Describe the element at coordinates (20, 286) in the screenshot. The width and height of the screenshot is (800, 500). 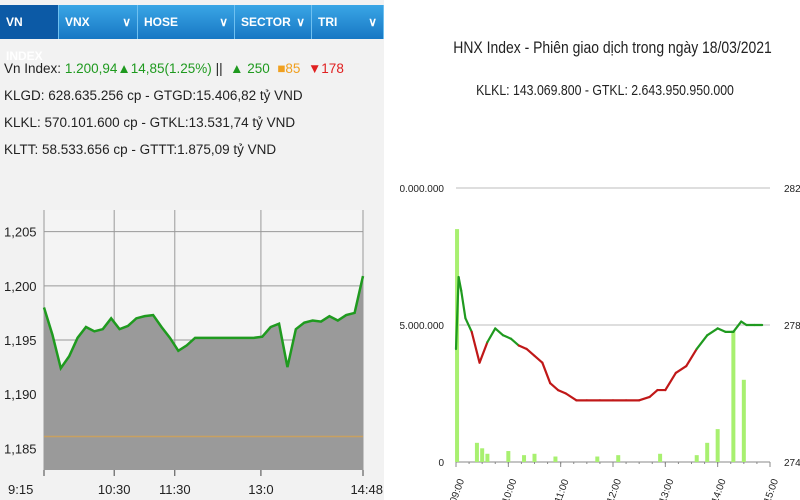
I see `y-tick-label: 1,200` at that location.